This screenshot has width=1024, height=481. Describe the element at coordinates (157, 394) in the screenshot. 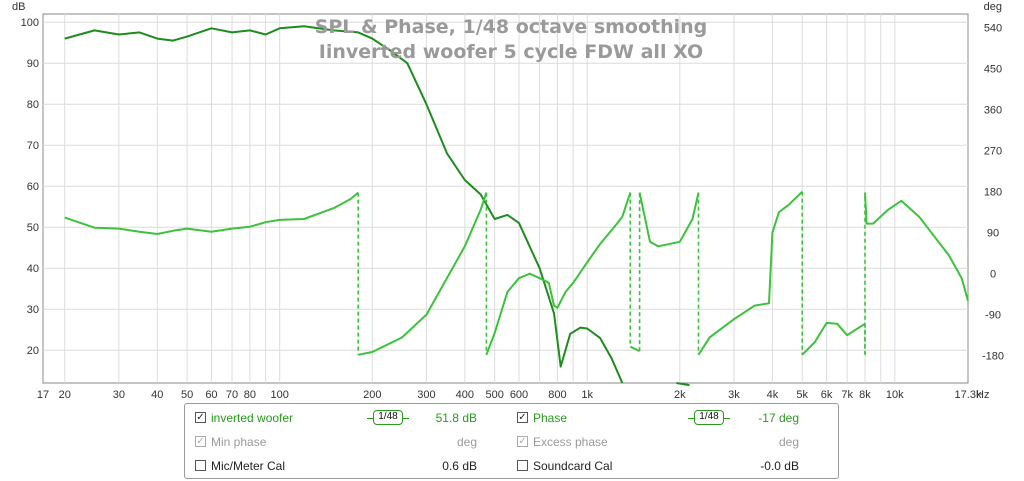

I see `x-tick-label: 40` at that location.